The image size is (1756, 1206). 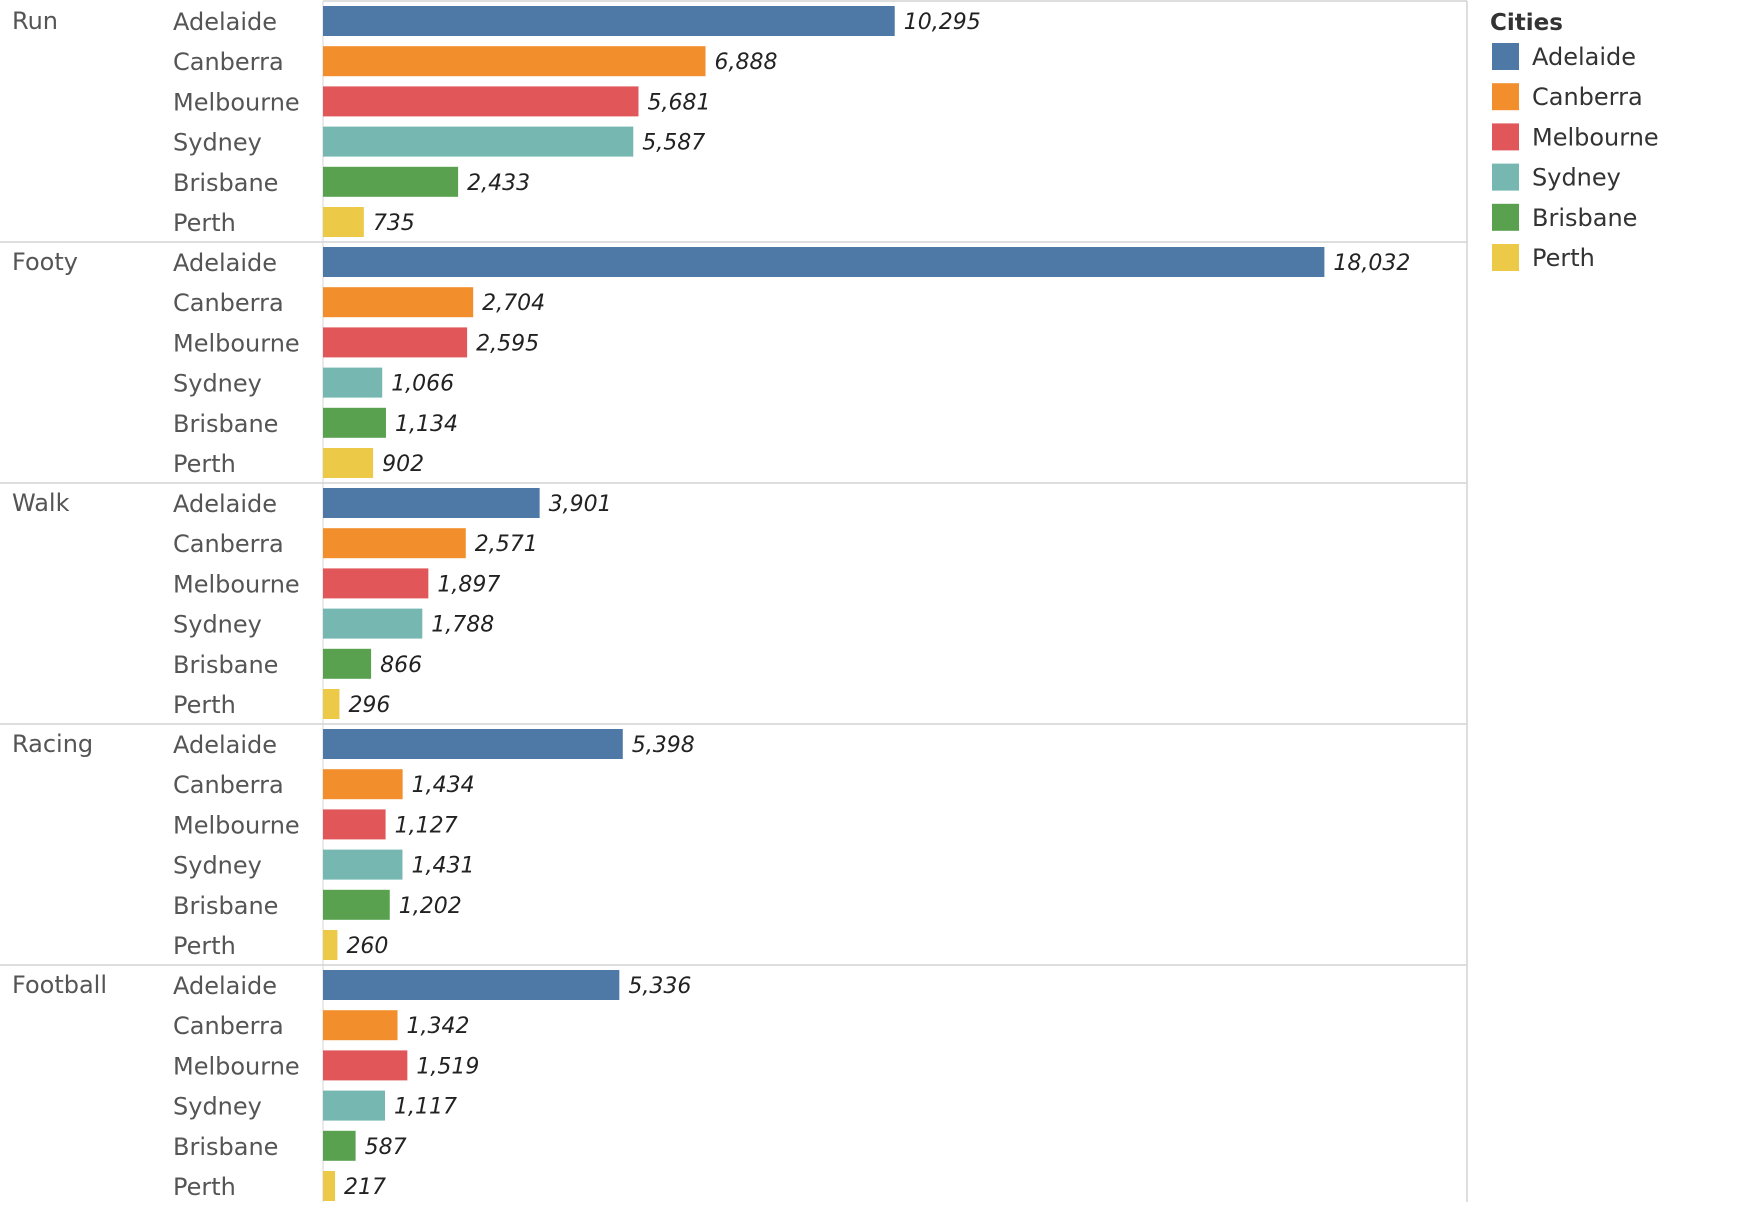 I want to click on data-label: 3,901, so click(x=580, y=504).